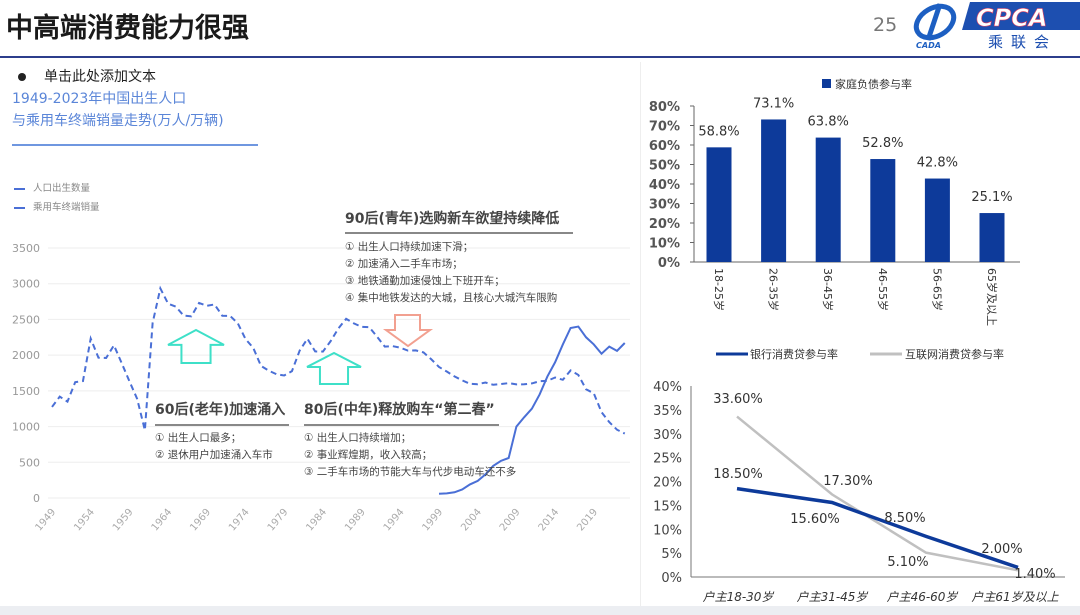 The width and height of the screenshot is (1080, 615). What do you see at coordinates (84, 520) in the screenshot?
I see `x-tick-label: 1954` at bounding box center [84, 520].